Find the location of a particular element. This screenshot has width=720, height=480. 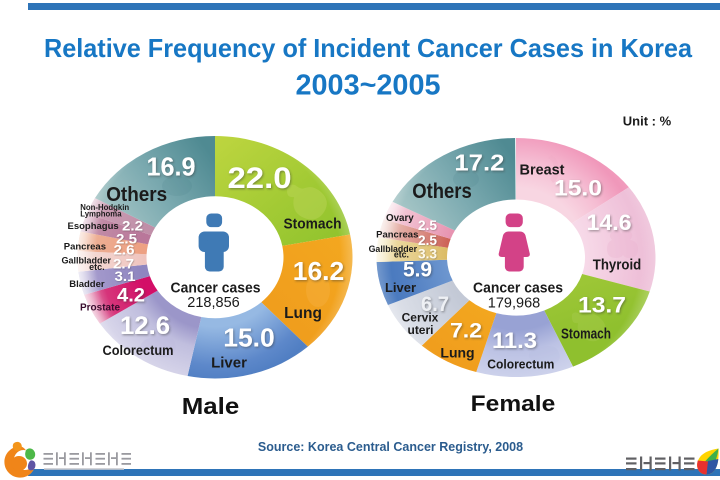

svg-text: Male is located at coordinates (211, 406).